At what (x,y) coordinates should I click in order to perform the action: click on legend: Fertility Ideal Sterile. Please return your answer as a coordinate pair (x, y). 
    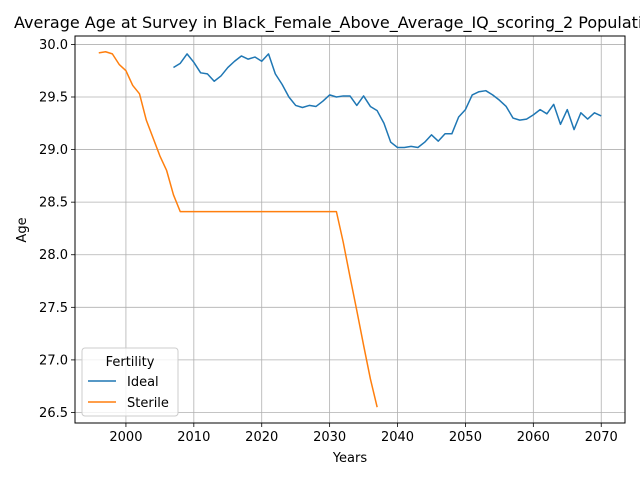
    Looking at the image, I should click on (130, 382).